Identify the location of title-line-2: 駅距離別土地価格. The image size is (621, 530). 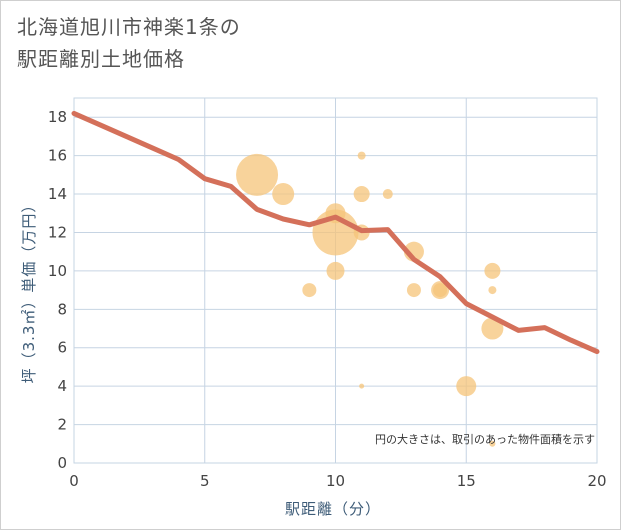
(101, 59).